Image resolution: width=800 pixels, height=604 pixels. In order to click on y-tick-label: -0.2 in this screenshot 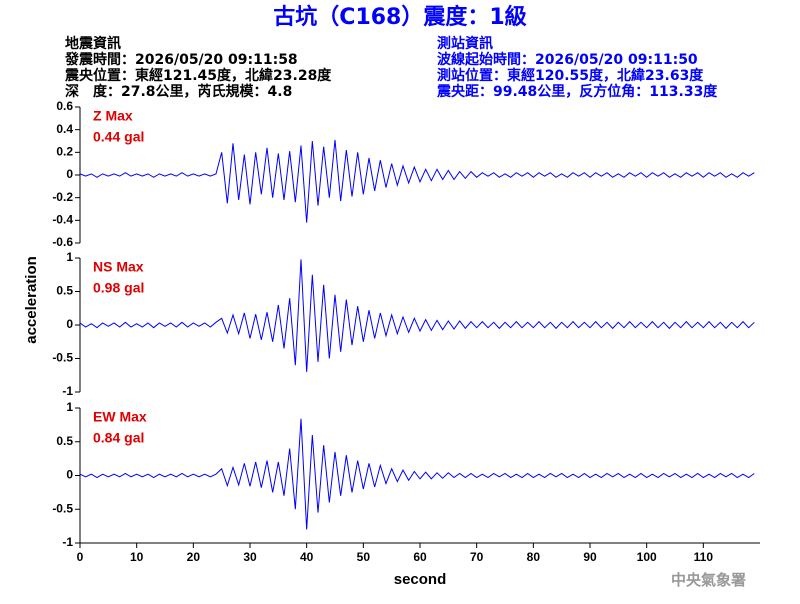, I will do `click(62, 197)`.